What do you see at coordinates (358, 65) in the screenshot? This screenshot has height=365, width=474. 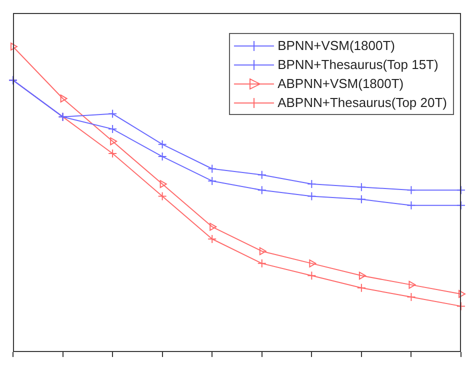 I see `legend-label: BPNN+Thesaurus(Top 15T)` at bounding box center [358, 65].